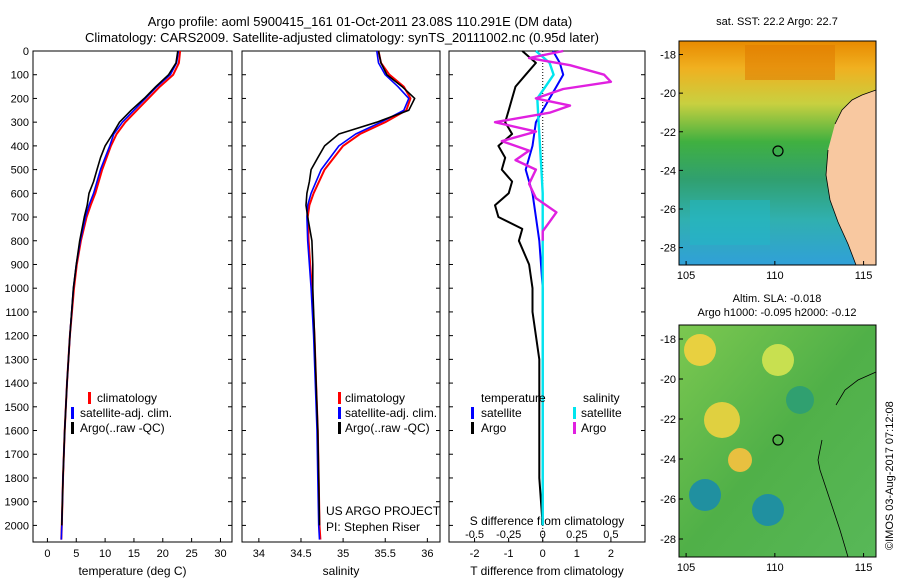 The width and height of the screenshot is (900, 580). I want to click on sla-map-title-1: Altim. SLA: -0.018, so click(777, 299).